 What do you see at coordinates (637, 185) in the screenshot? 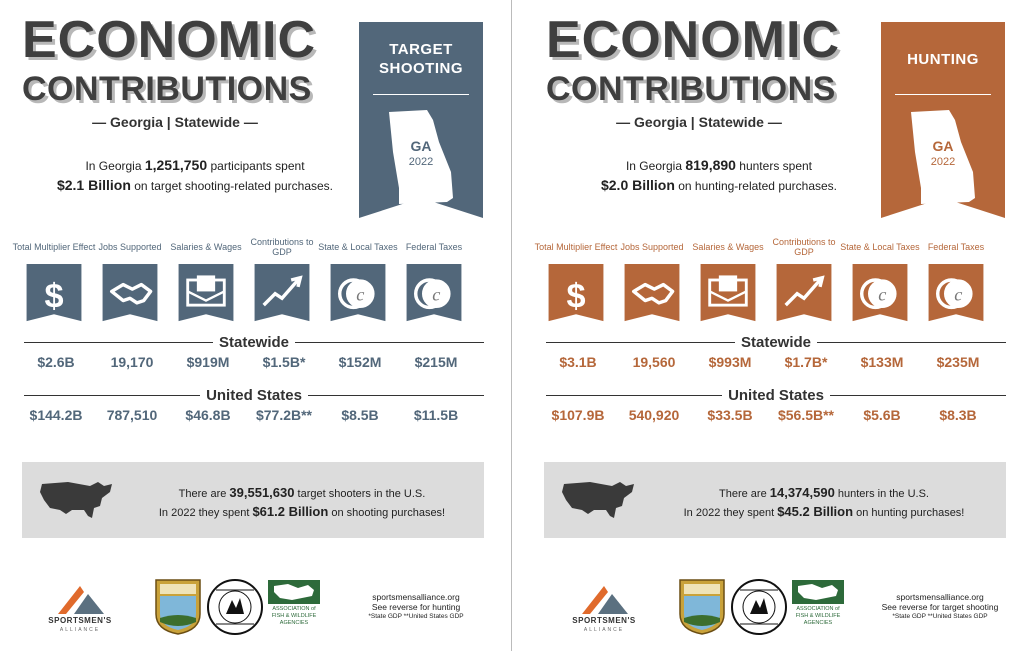
I see `summary-amount: $2.0 Billion` at bounding box center [637, 185].